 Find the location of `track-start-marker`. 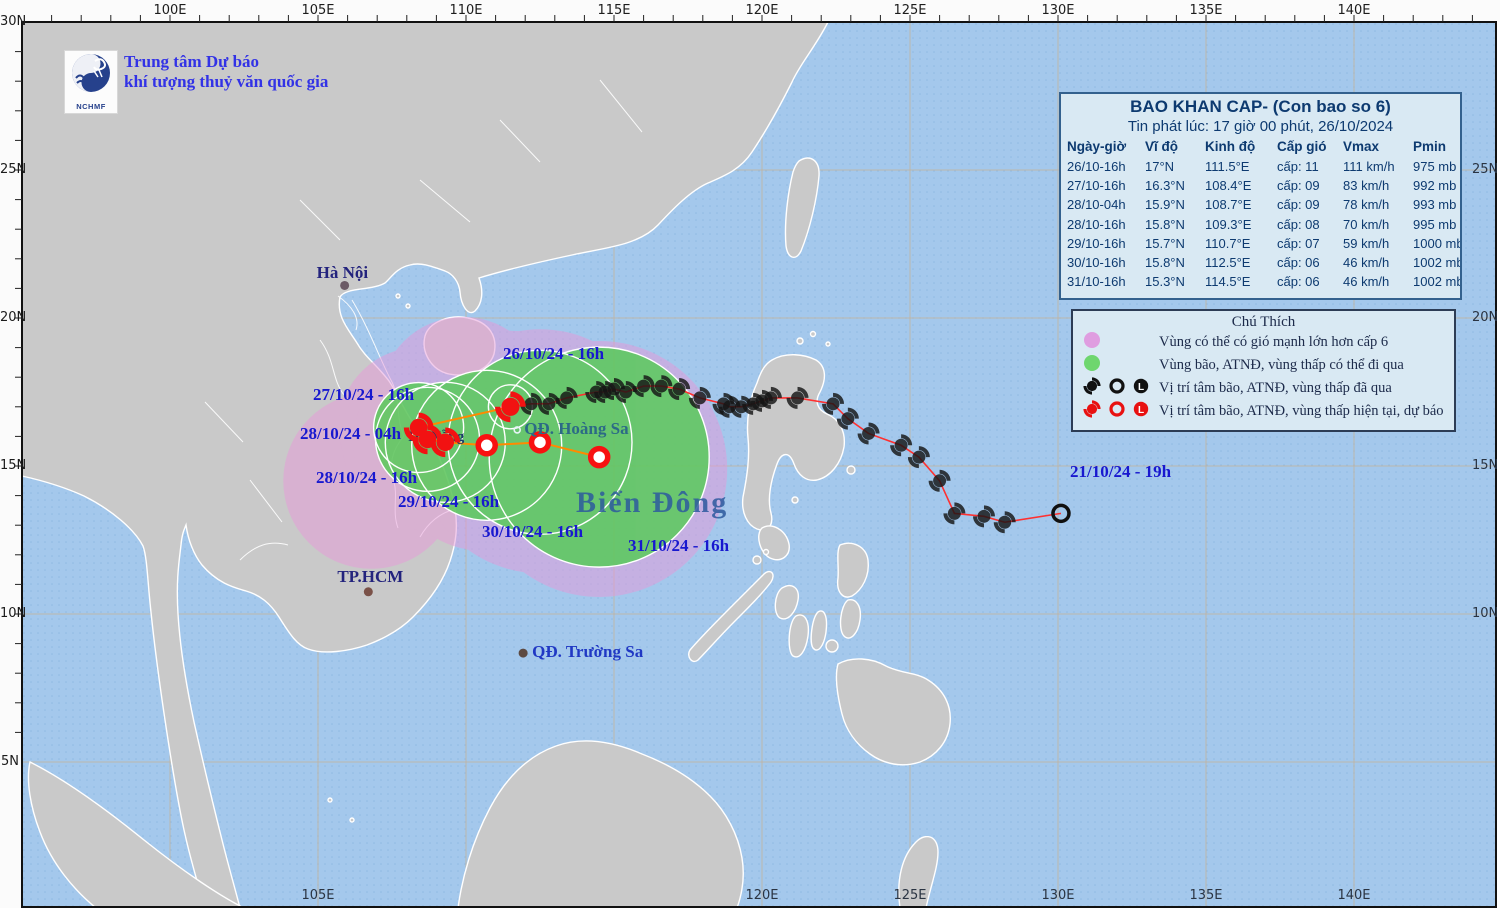

track-start-marker is located at coordinates (1061, 513).